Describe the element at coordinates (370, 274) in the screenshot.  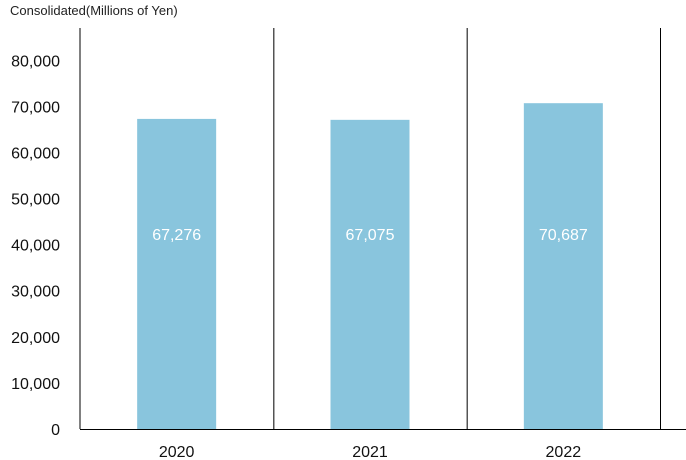
I see `bar-2021` at that location.